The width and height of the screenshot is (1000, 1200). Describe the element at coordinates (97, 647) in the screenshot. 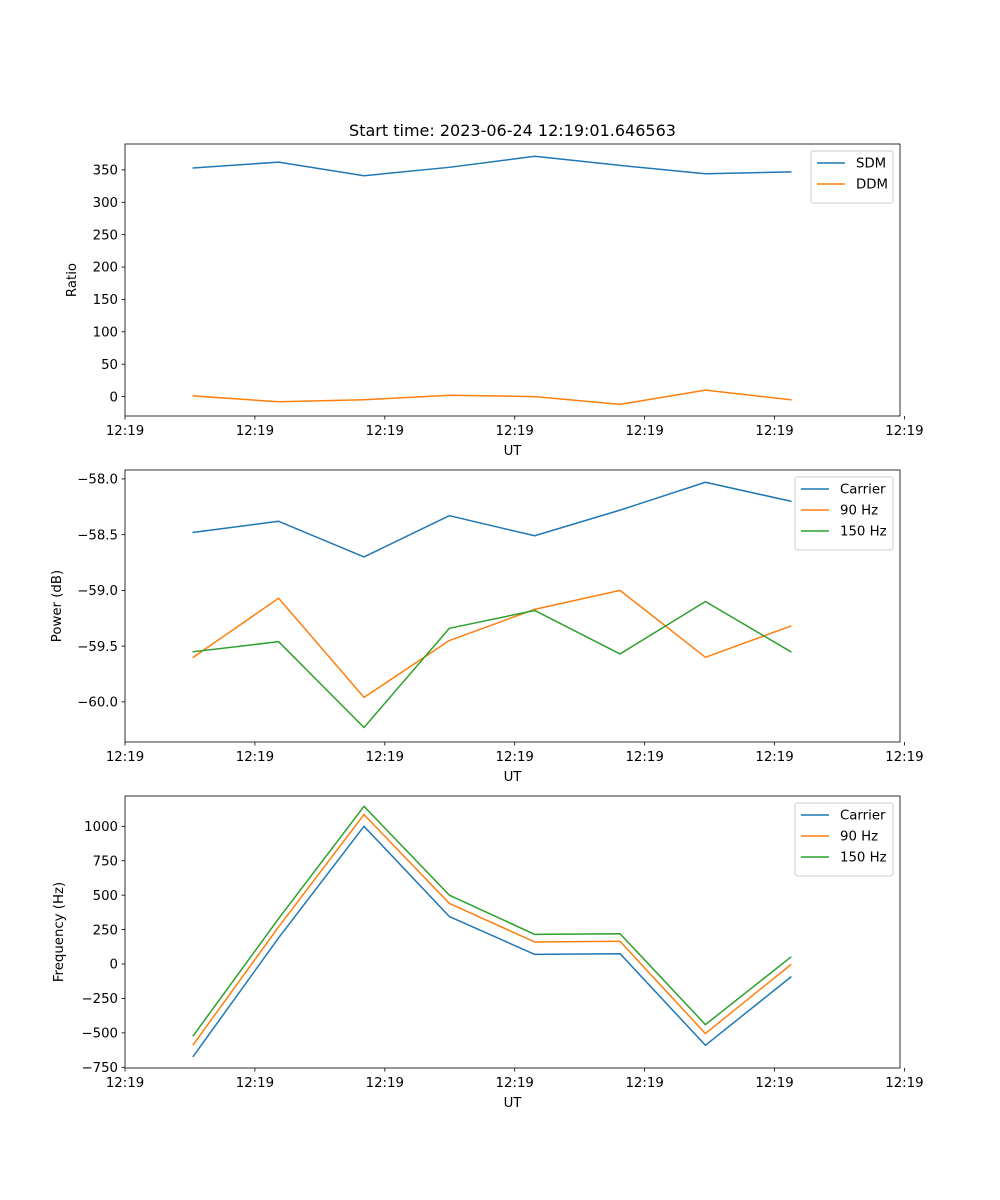

I see `y-tick-label: −59.5` at that location.